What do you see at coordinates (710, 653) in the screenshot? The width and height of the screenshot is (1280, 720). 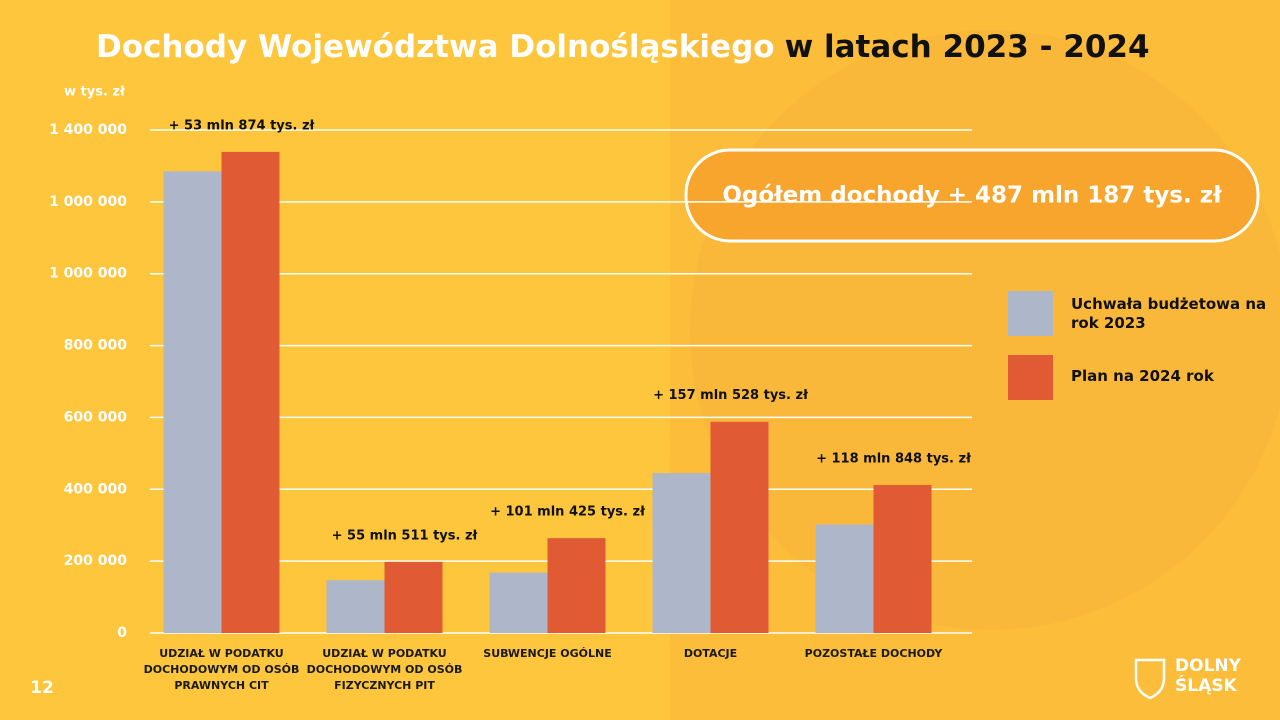 I see `x-tick-label: DOTACJE` at bounding box center [710, 653].